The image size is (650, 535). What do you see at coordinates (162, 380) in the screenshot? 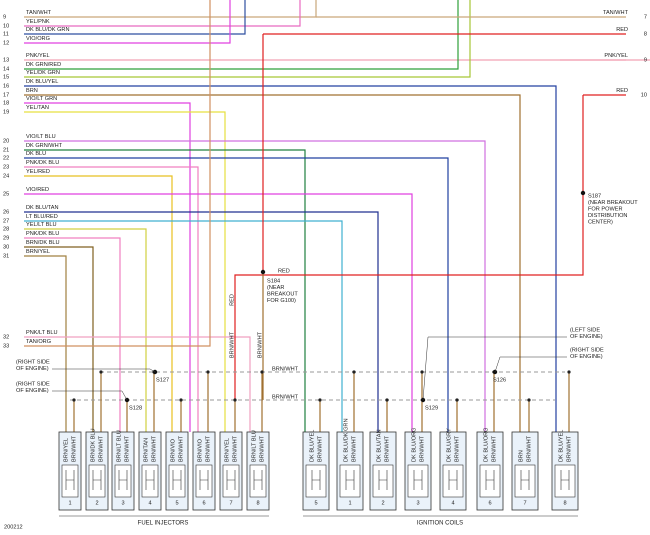
I see `splice-id: S127` at bounding box center [162, 380].